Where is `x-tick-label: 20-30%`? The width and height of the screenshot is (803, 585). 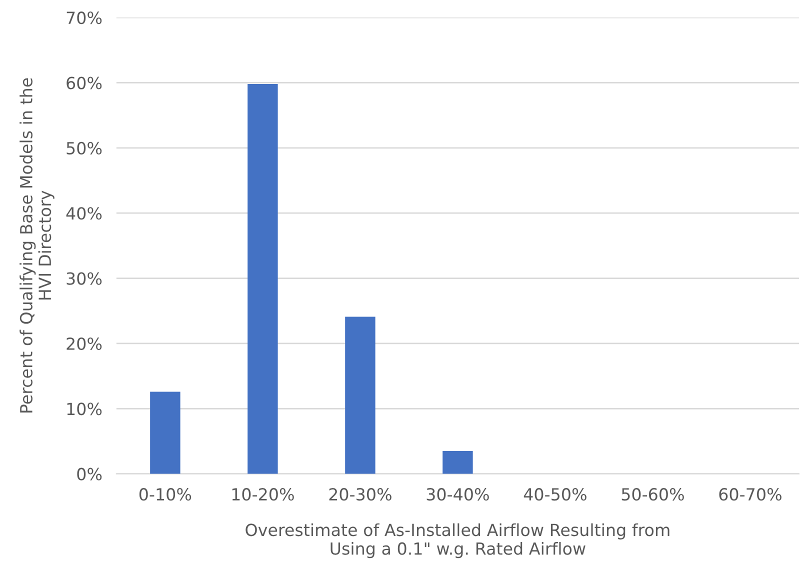 x-tick-label: 20-30% is located at coordinates (360, 494).